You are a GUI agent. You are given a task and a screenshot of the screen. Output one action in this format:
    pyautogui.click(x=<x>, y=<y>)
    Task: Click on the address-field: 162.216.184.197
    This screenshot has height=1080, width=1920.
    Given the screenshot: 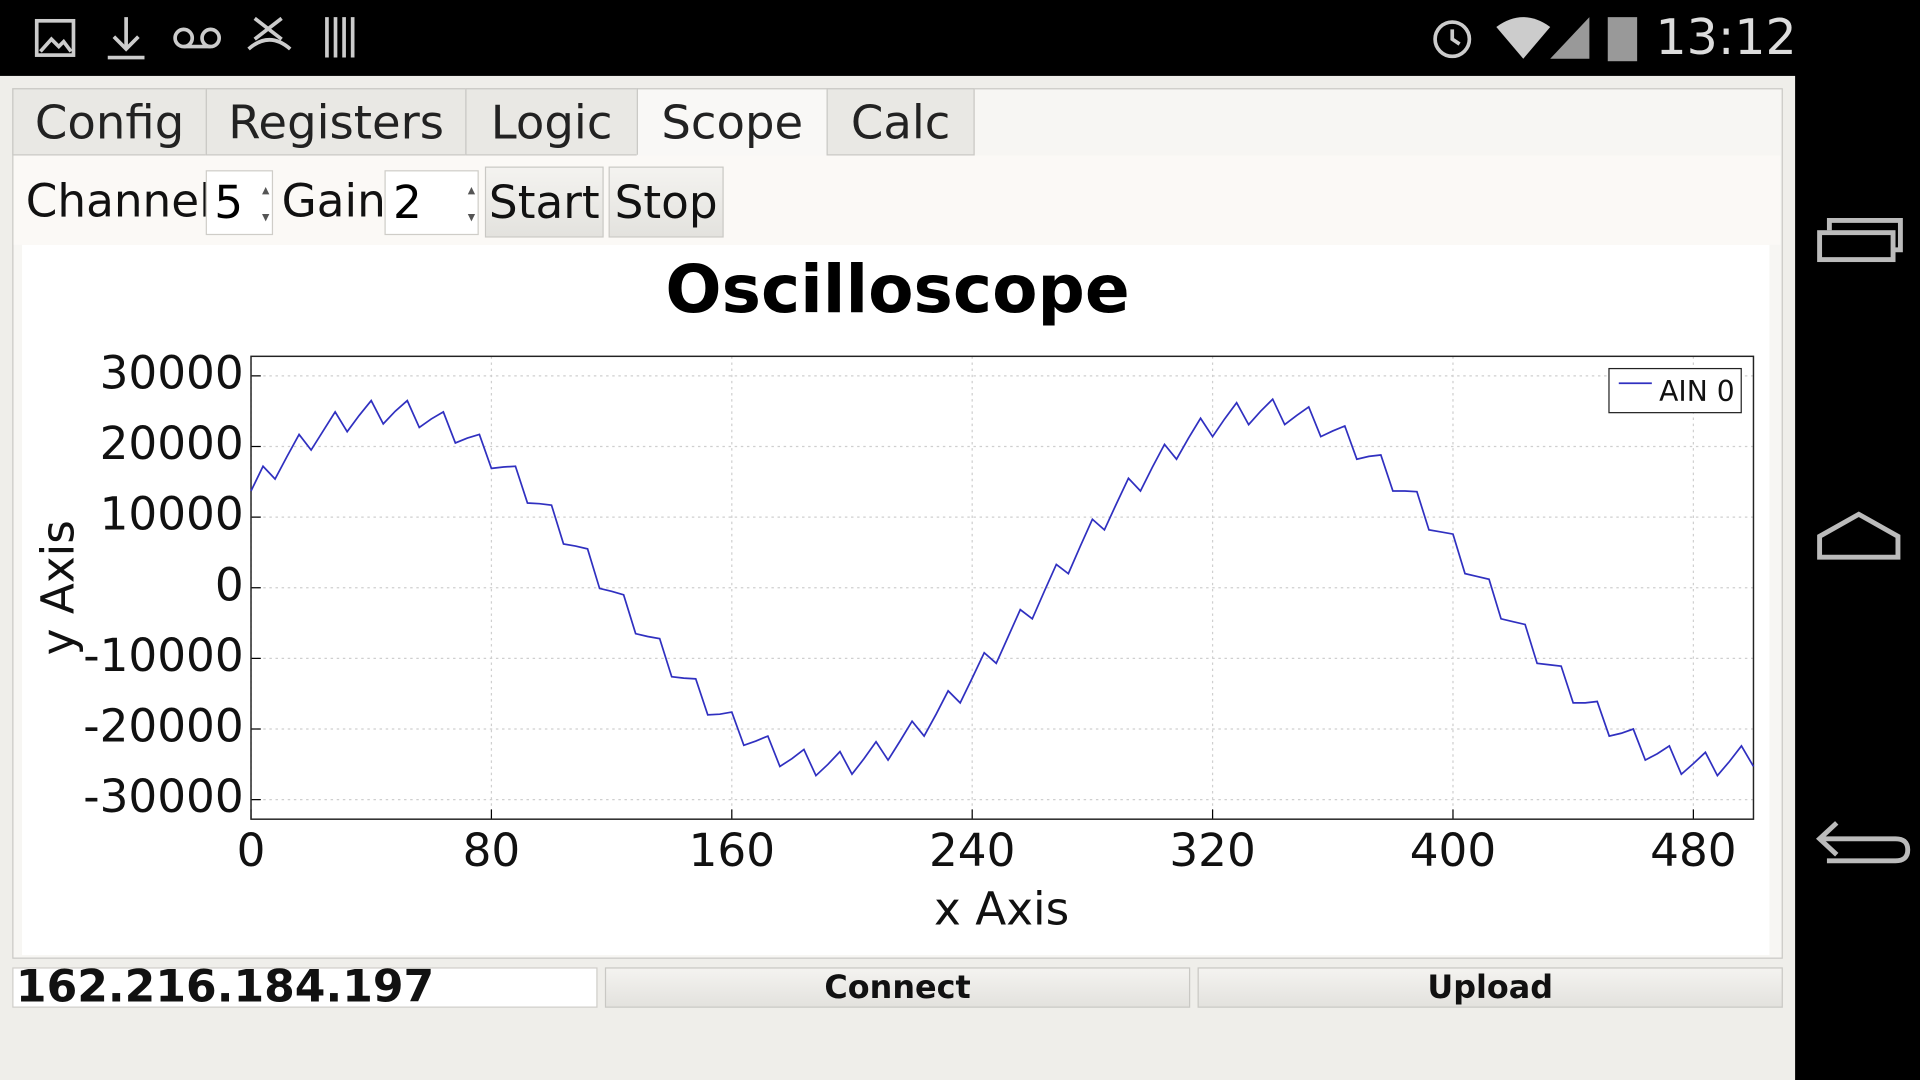 What is the action you would take?
    pyautogui.click(x=305, y=988)
    